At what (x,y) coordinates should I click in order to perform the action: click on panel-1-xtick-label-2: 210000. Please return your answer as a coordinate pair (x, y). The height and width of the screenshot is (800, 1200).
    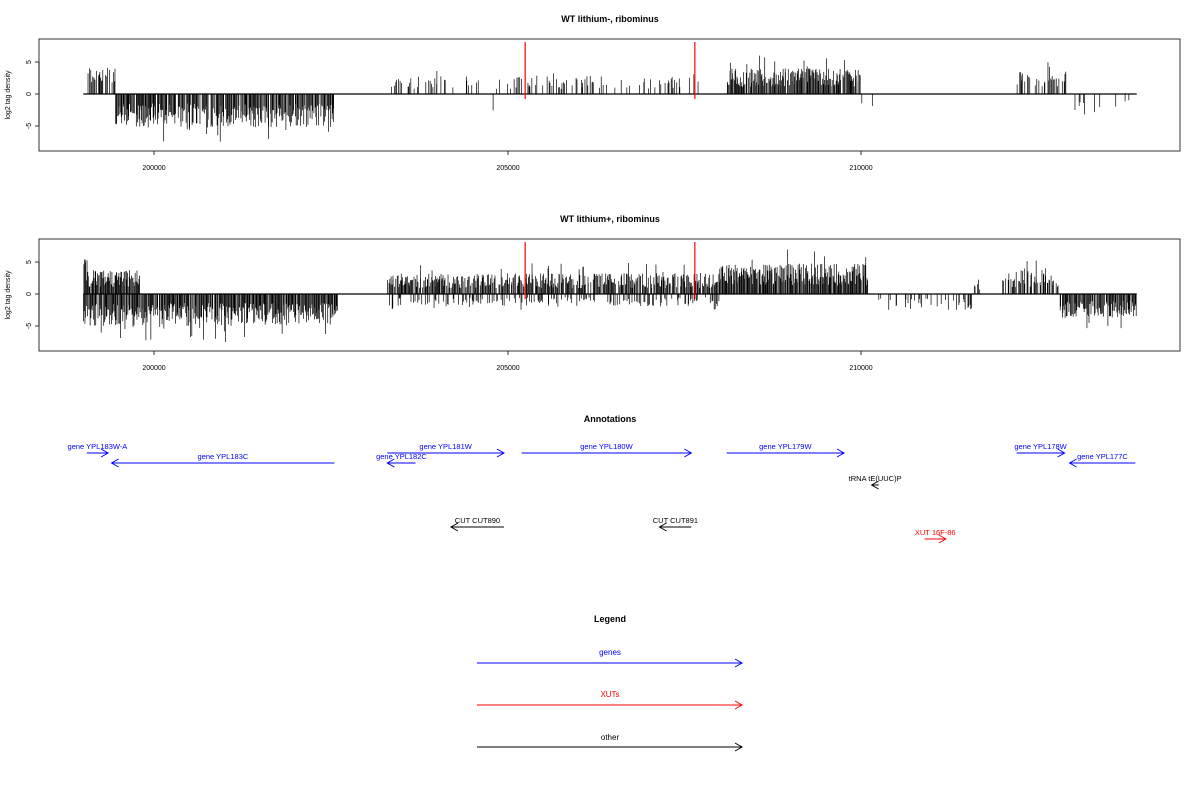
    Looking at the image, I should click on (860, 168).